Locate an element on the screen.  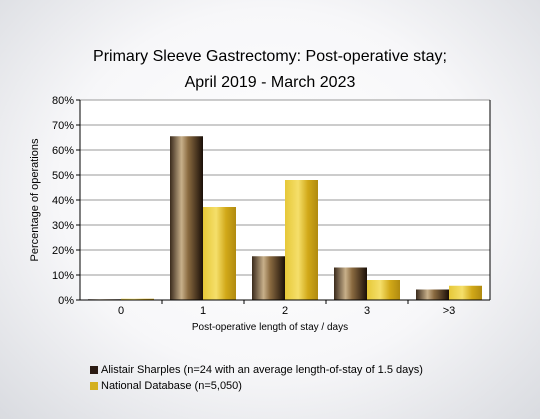
y-tick-label: 20% is located at coordinates (63, 251).